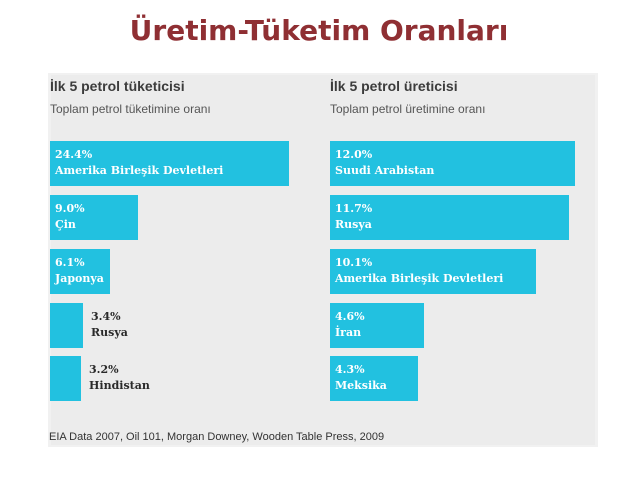  Describe the element at coordinates (350, 369) in the screenshot. I see `producer-bar-value-label: 4.3%` at that location.